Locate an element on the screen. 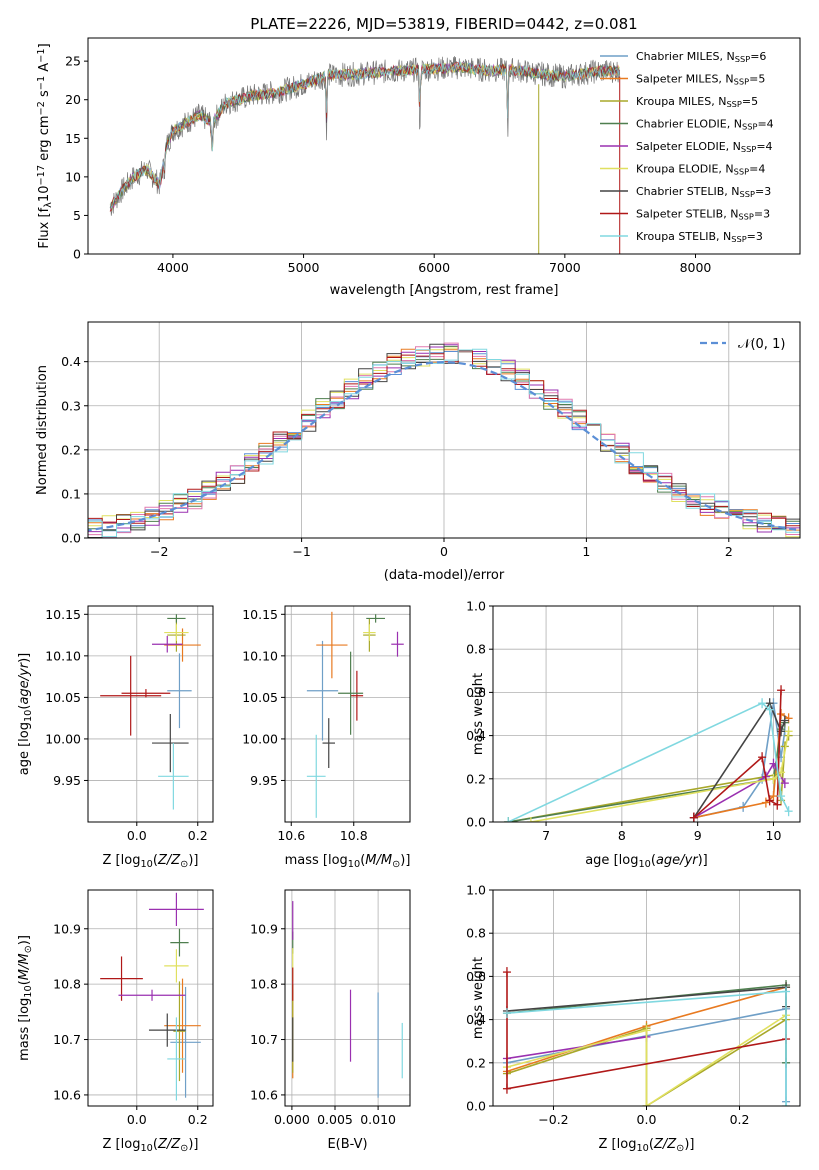  x-tick-label: 0.010 is located at coordinates (378, 1119).